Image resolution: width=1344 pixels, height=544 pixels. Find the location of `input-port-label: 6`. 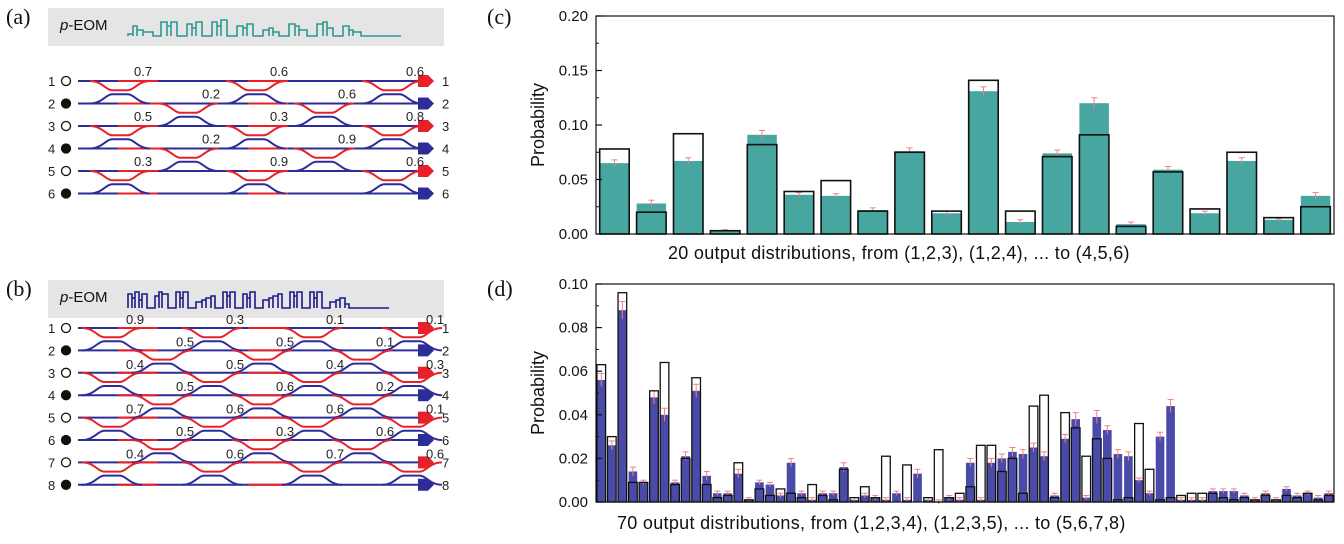

input-port-label: 6 is located at coordinates (51, 440).